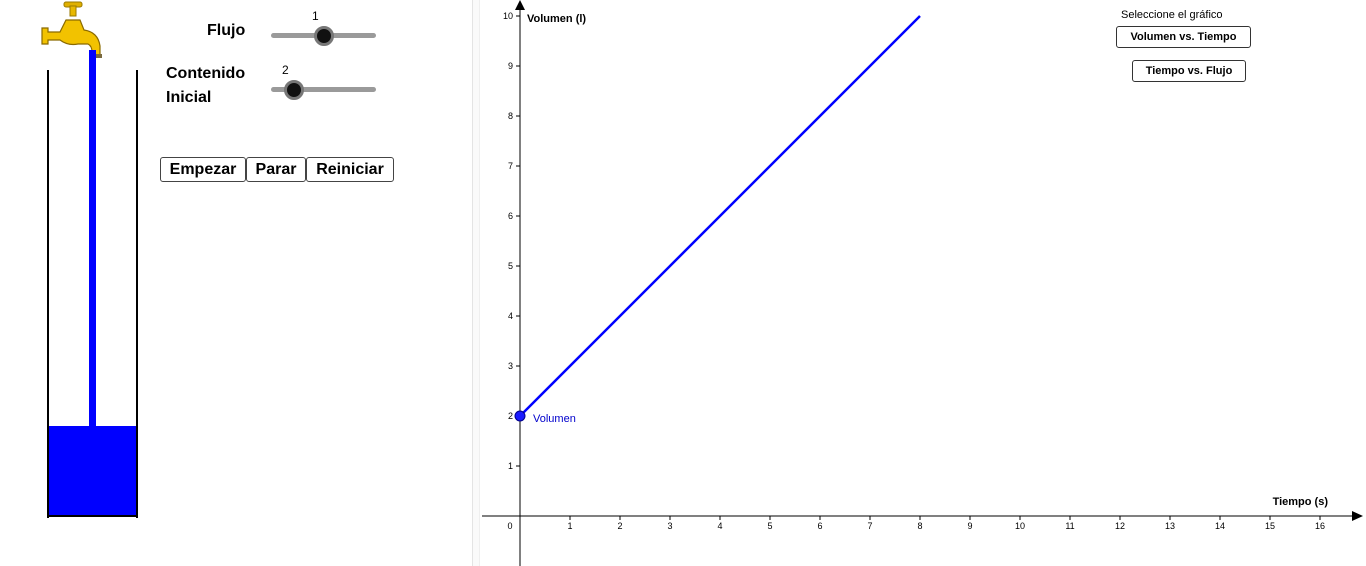 Image resolution: width=1366 pixels, height=566 pixels. Describe the element at coordinates (1189, 71) in the screenshot. I see `tiempo-vs-flujo-button: Tiempo vs. Flujo` at that location.